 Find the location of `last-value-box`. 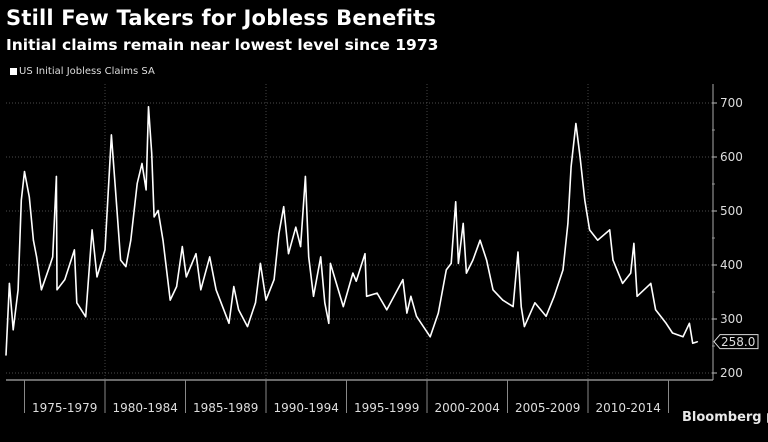

last-value-box is located at coordinates (736, 342).